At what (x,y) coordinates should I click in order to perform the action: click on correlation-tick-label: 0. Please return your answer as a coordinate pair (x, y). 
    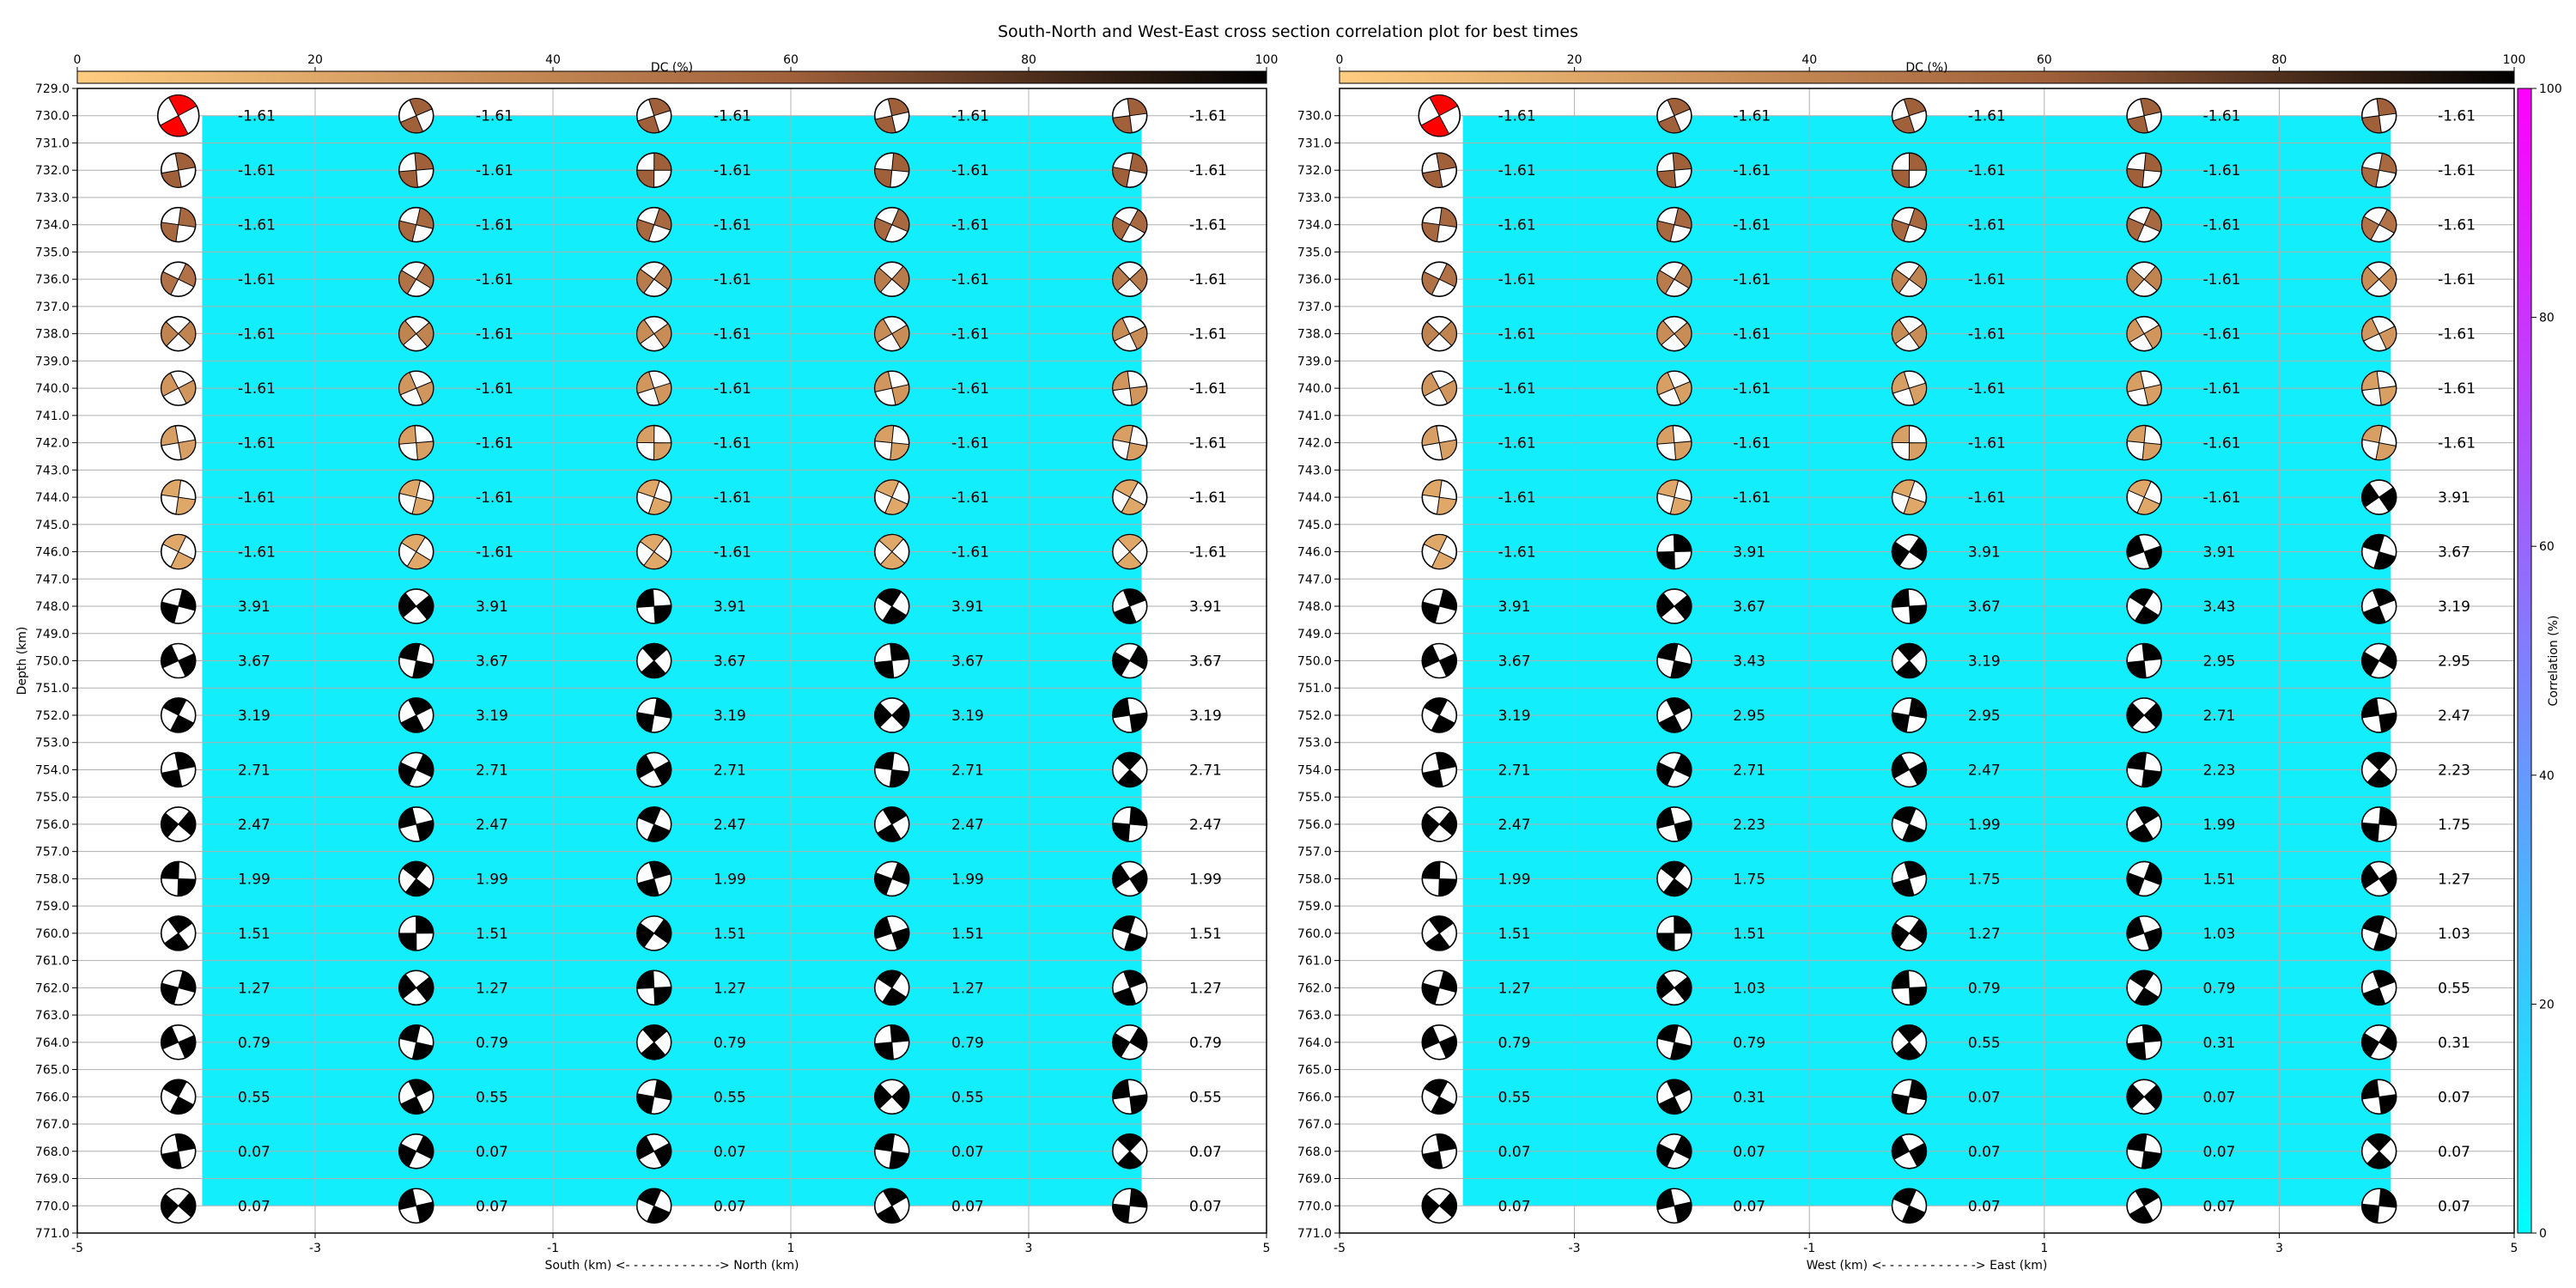
    Looking at the image, I should click on (2543, 1234).